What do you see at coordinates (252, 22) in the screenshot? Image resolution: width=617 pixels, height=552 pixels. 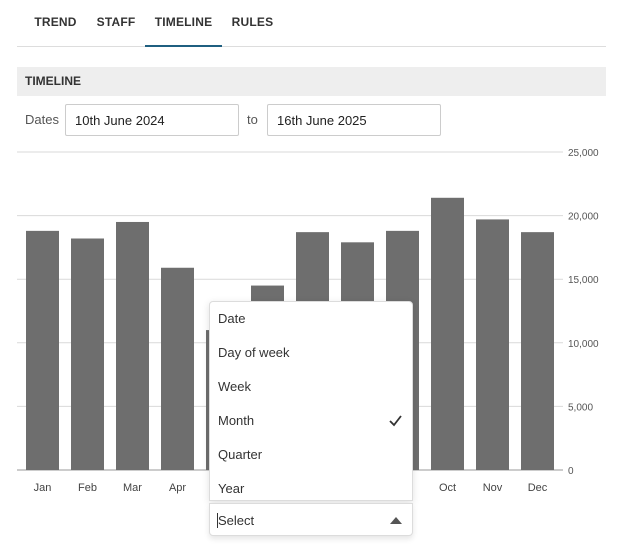 I see `tab-rules: RULES` at bounding box center [252, 22].